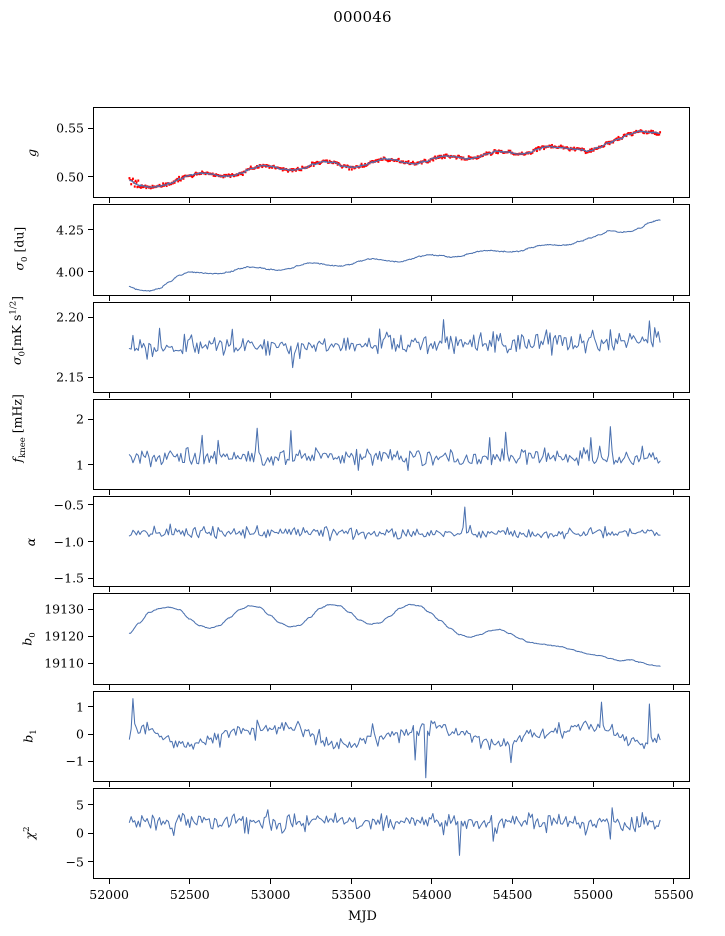  I want to click on panel-sigma0-mks-ytick-label: 2.20, so click(70, 317).